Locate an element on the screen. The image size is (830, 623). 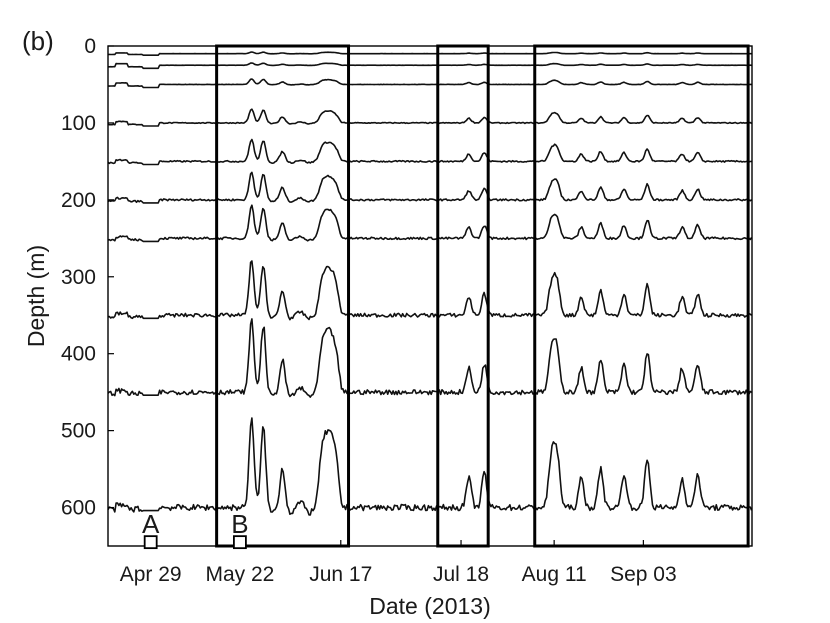
x-tick-label: Jun 17 is located at coordinates (340, 574).